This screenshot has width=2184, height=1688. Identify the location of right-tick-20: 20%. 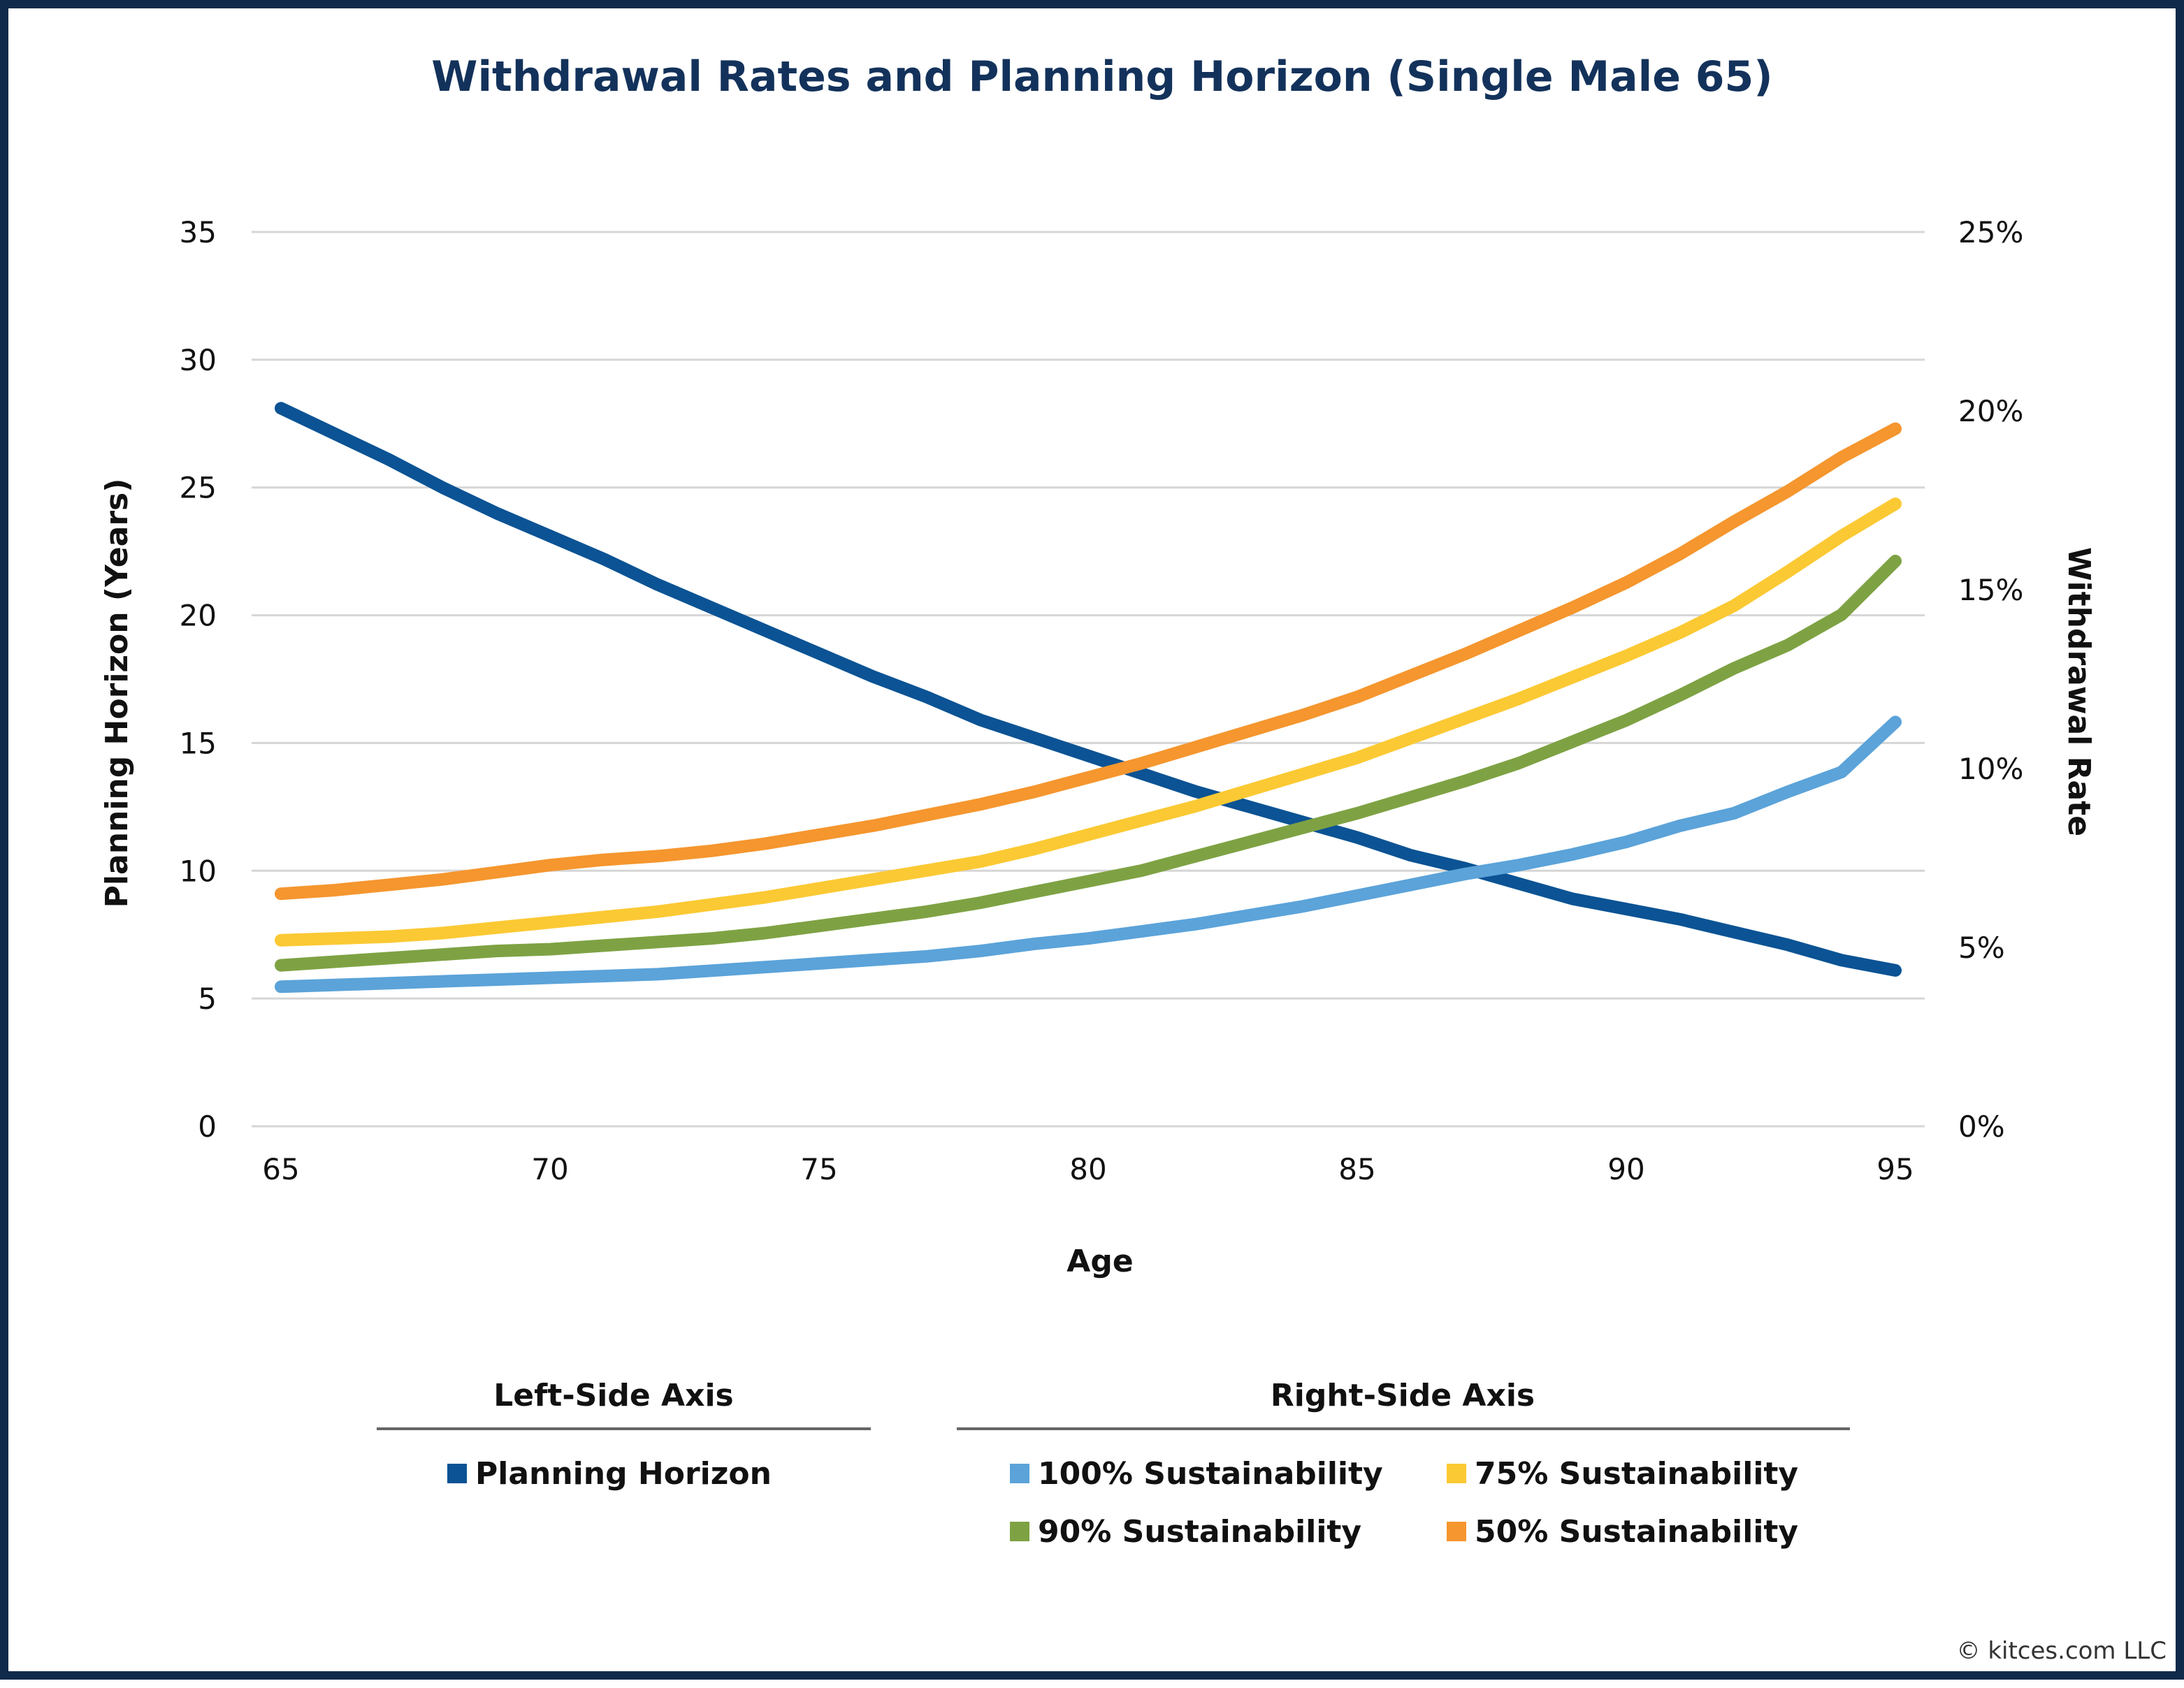
(1990, 411).